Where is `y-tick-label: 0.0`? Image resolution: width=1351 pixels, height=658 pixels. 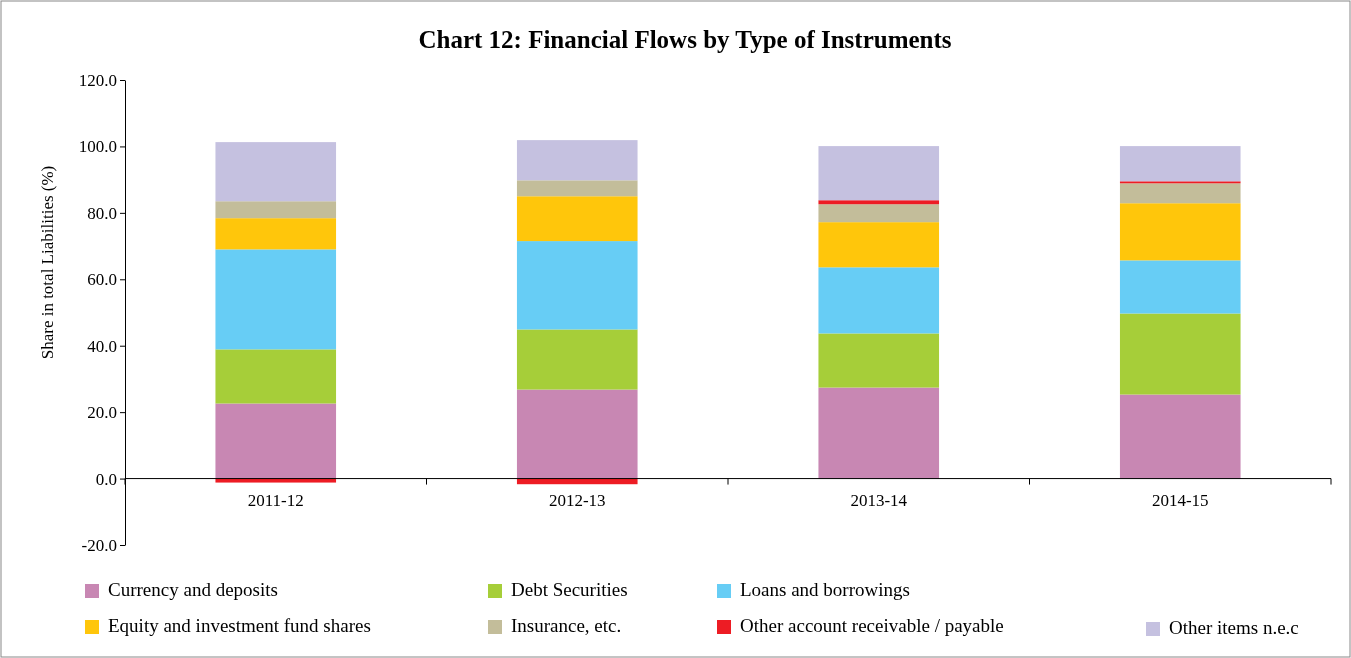
y-tick-label: 0.0 is located at coordinates (106, 479).